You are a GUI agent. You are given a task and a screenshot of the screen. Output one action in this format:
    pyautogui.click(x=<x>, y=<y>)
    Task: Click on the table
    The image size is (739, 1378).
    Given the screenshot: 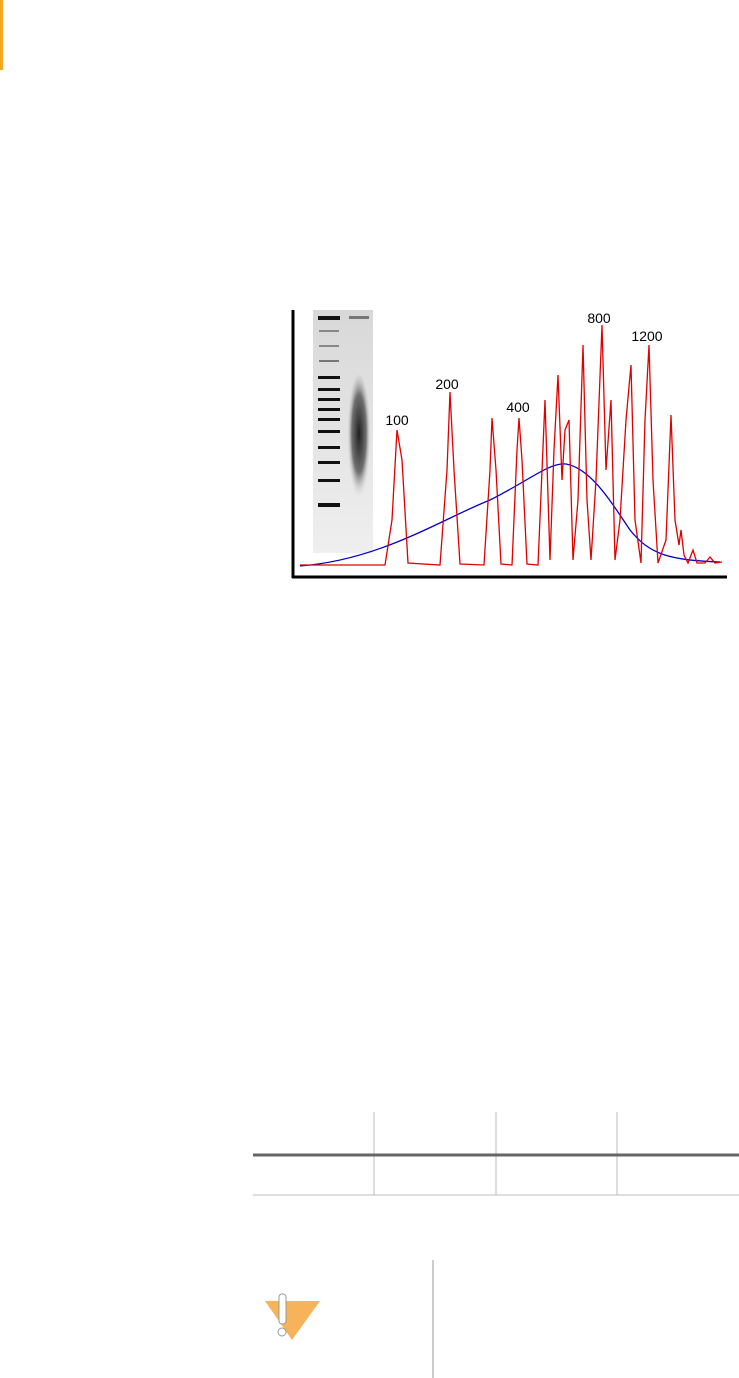 What is the action you would take?
    pyautogui.click(x=496, y=1154)
    